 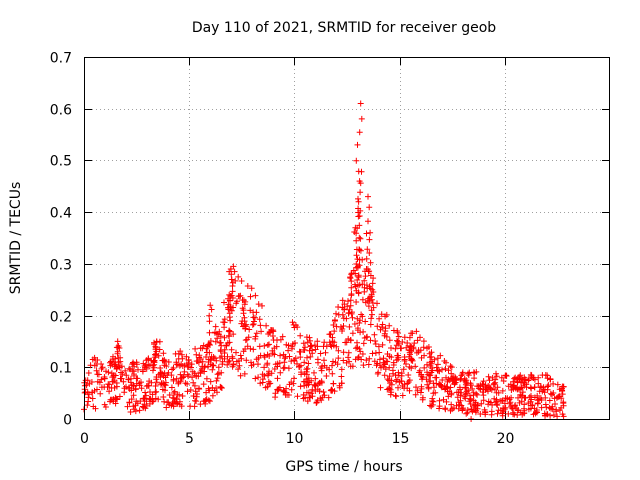 I want to click on x-tick-label: 20, so click(x=506, y=439).